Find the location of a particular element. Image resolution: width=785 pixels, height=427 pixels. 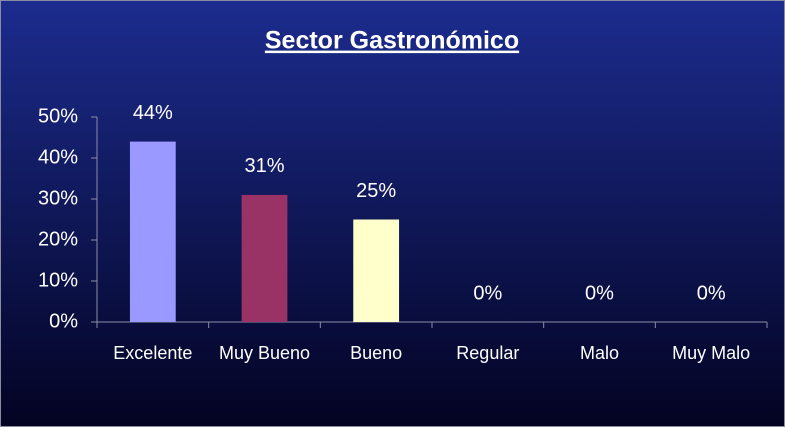

y-tick-label: 10% is located at coordinates (58, 280).